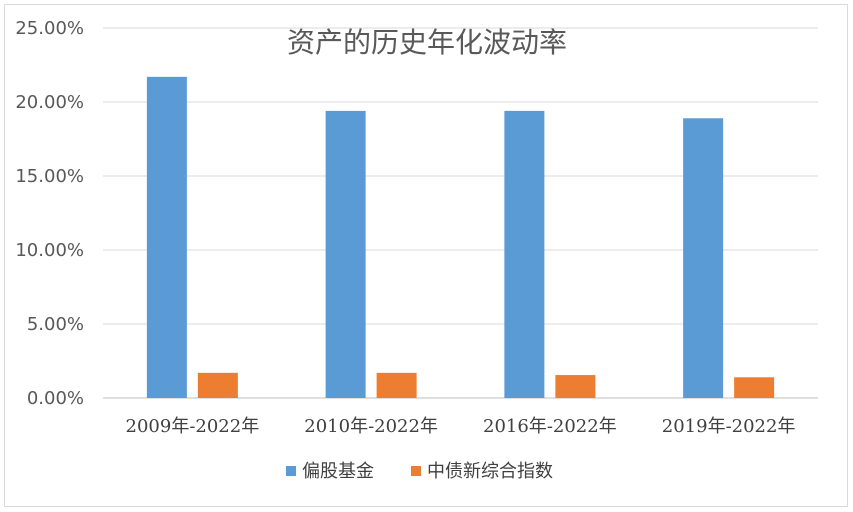  Describe the element at coordinates (550, 426) in the screenshot. I see `x-tick-label: 2016年-2022年` at that location.